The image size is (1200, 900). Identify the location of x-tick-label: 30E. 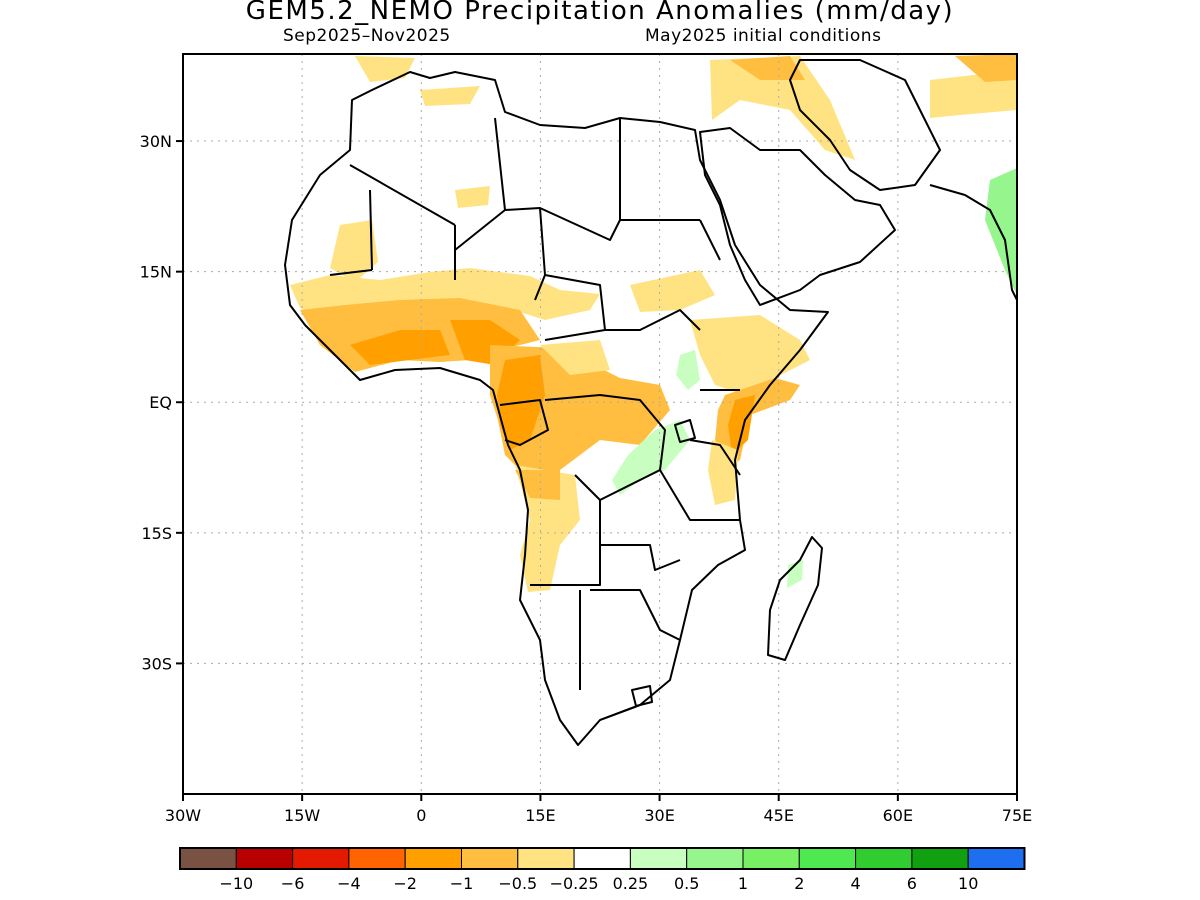
(659, 815).